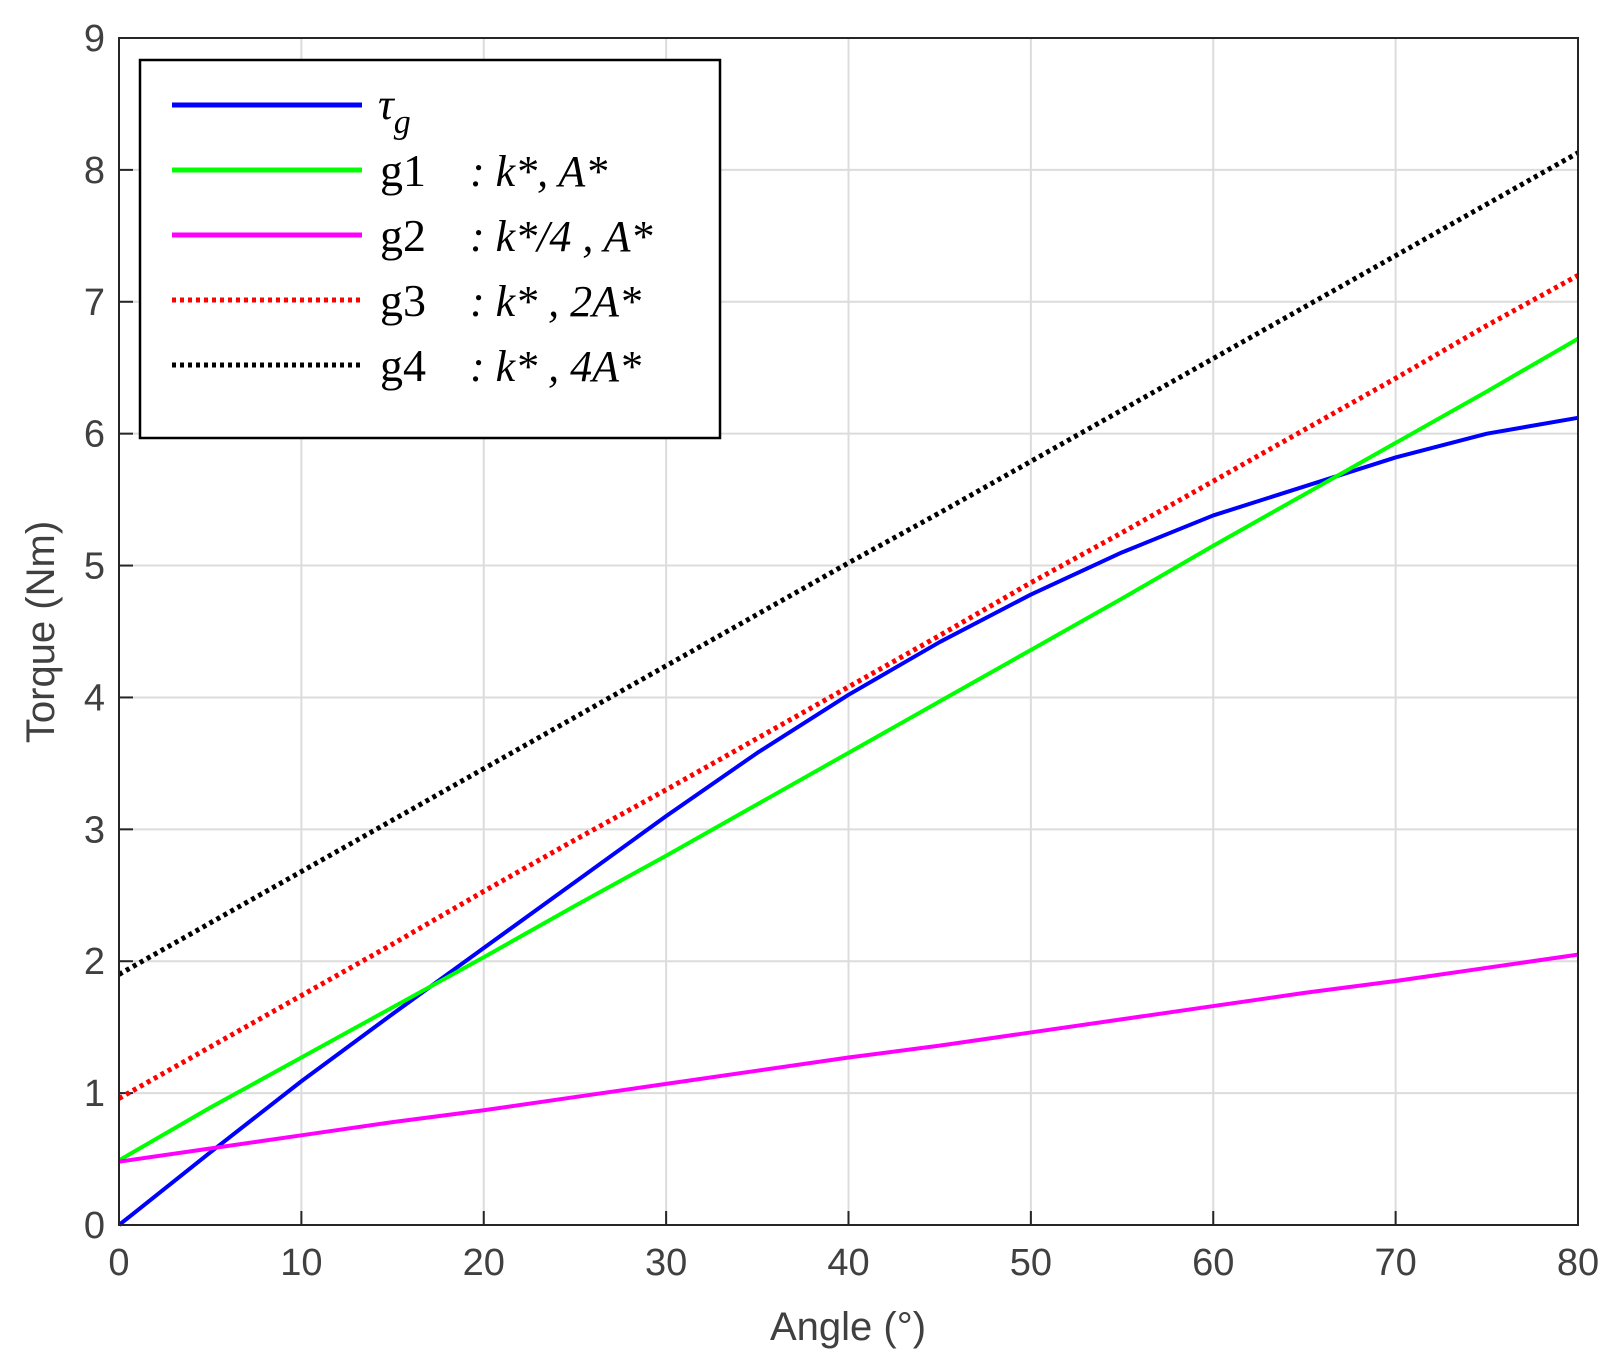 Image resolution: width=1615 pixels, height=1365 pixels. I want to click on legend-desc: : k* , 4A*, so click(555, 366).